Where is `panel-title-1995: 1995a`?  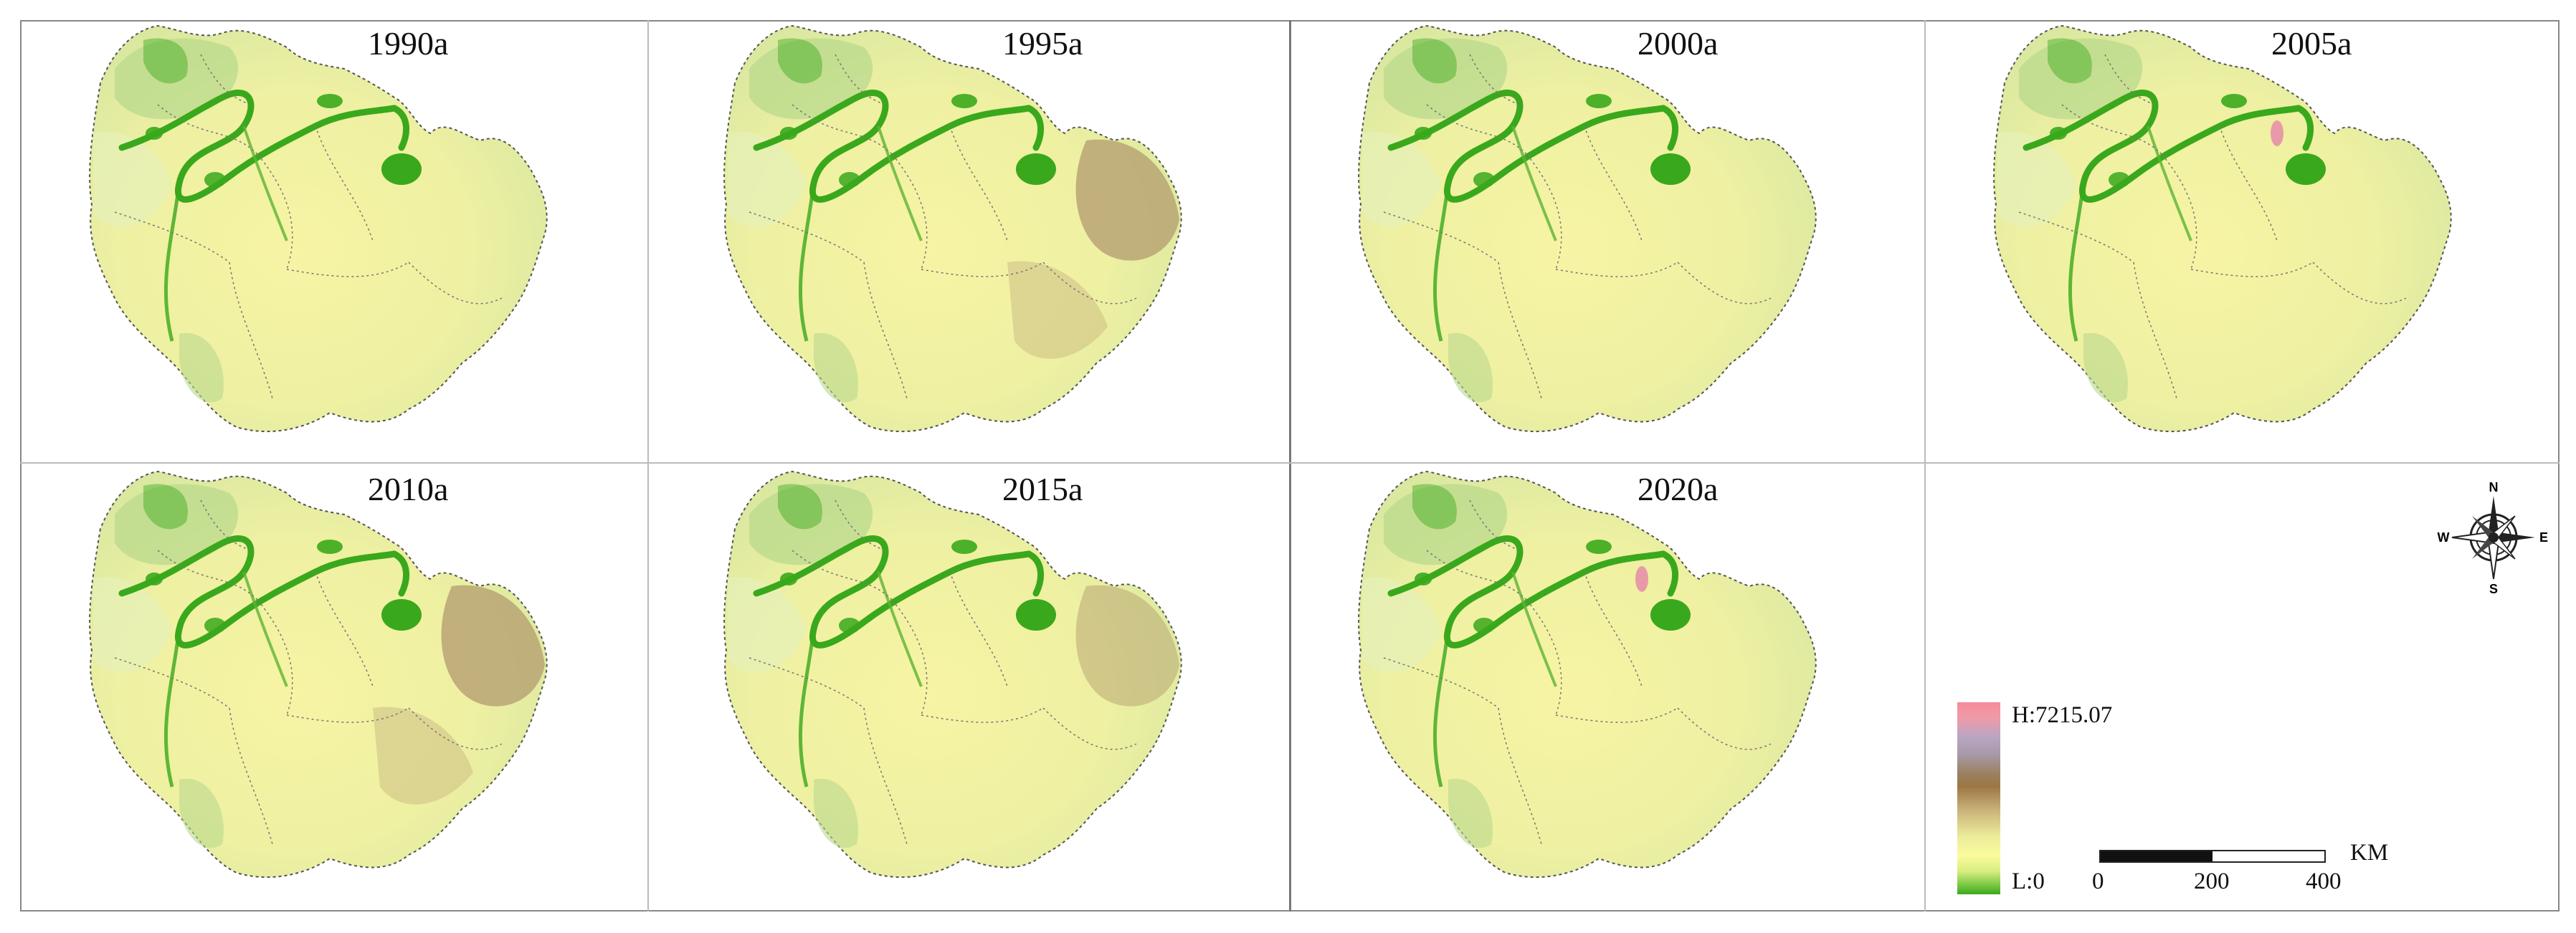 panel-title-1995: 1995a is located at coordinates (1043, 43).